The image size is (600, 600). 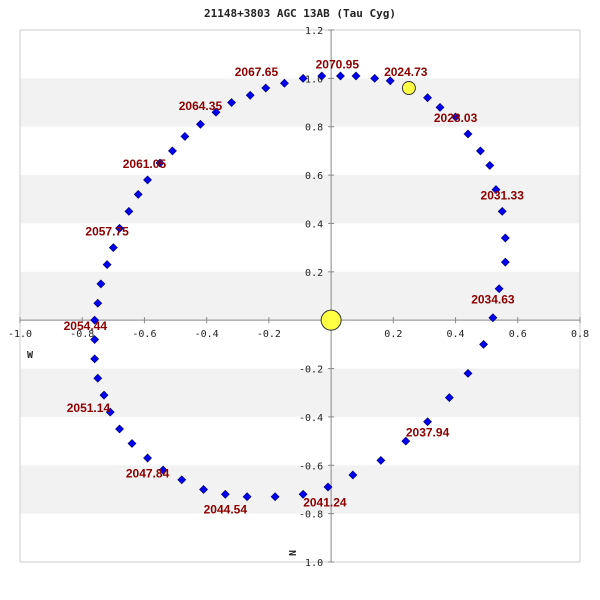 What do you see at coordinates (311, 466) in the screenshot?
I see `y-tick-label: -0.6` at bounding box center [311, 466].